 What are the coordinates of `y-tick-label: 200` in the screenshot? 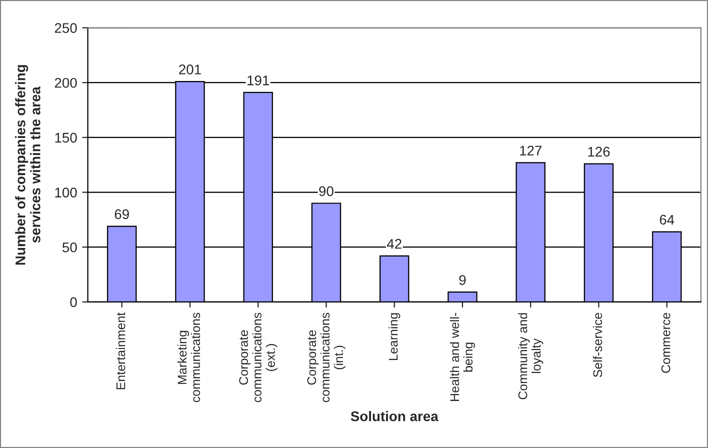 It's located at (65, 83).